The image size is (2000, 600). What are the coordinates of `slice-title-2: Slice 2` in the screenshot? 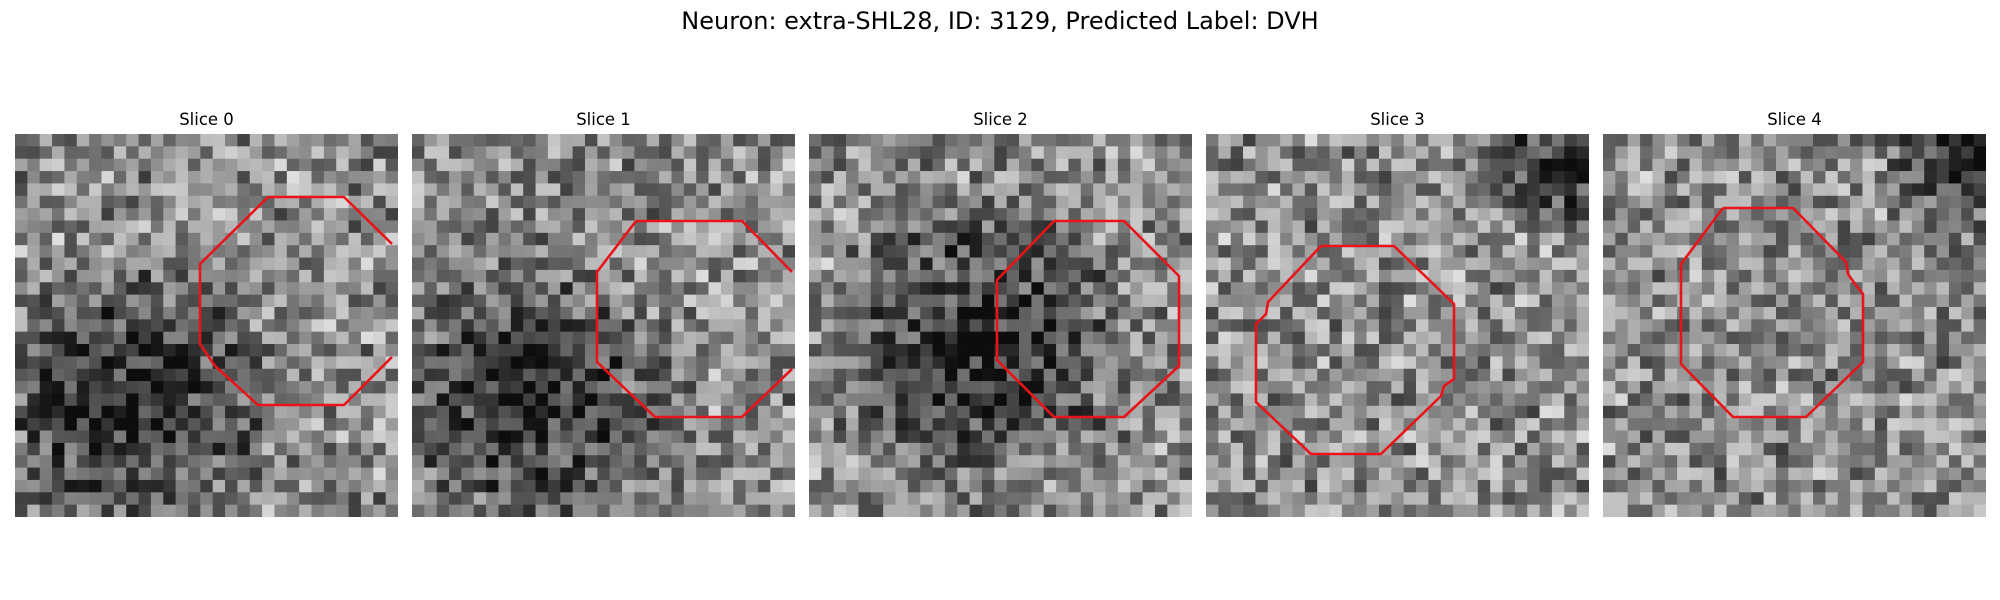 It's located at (1000, 119).